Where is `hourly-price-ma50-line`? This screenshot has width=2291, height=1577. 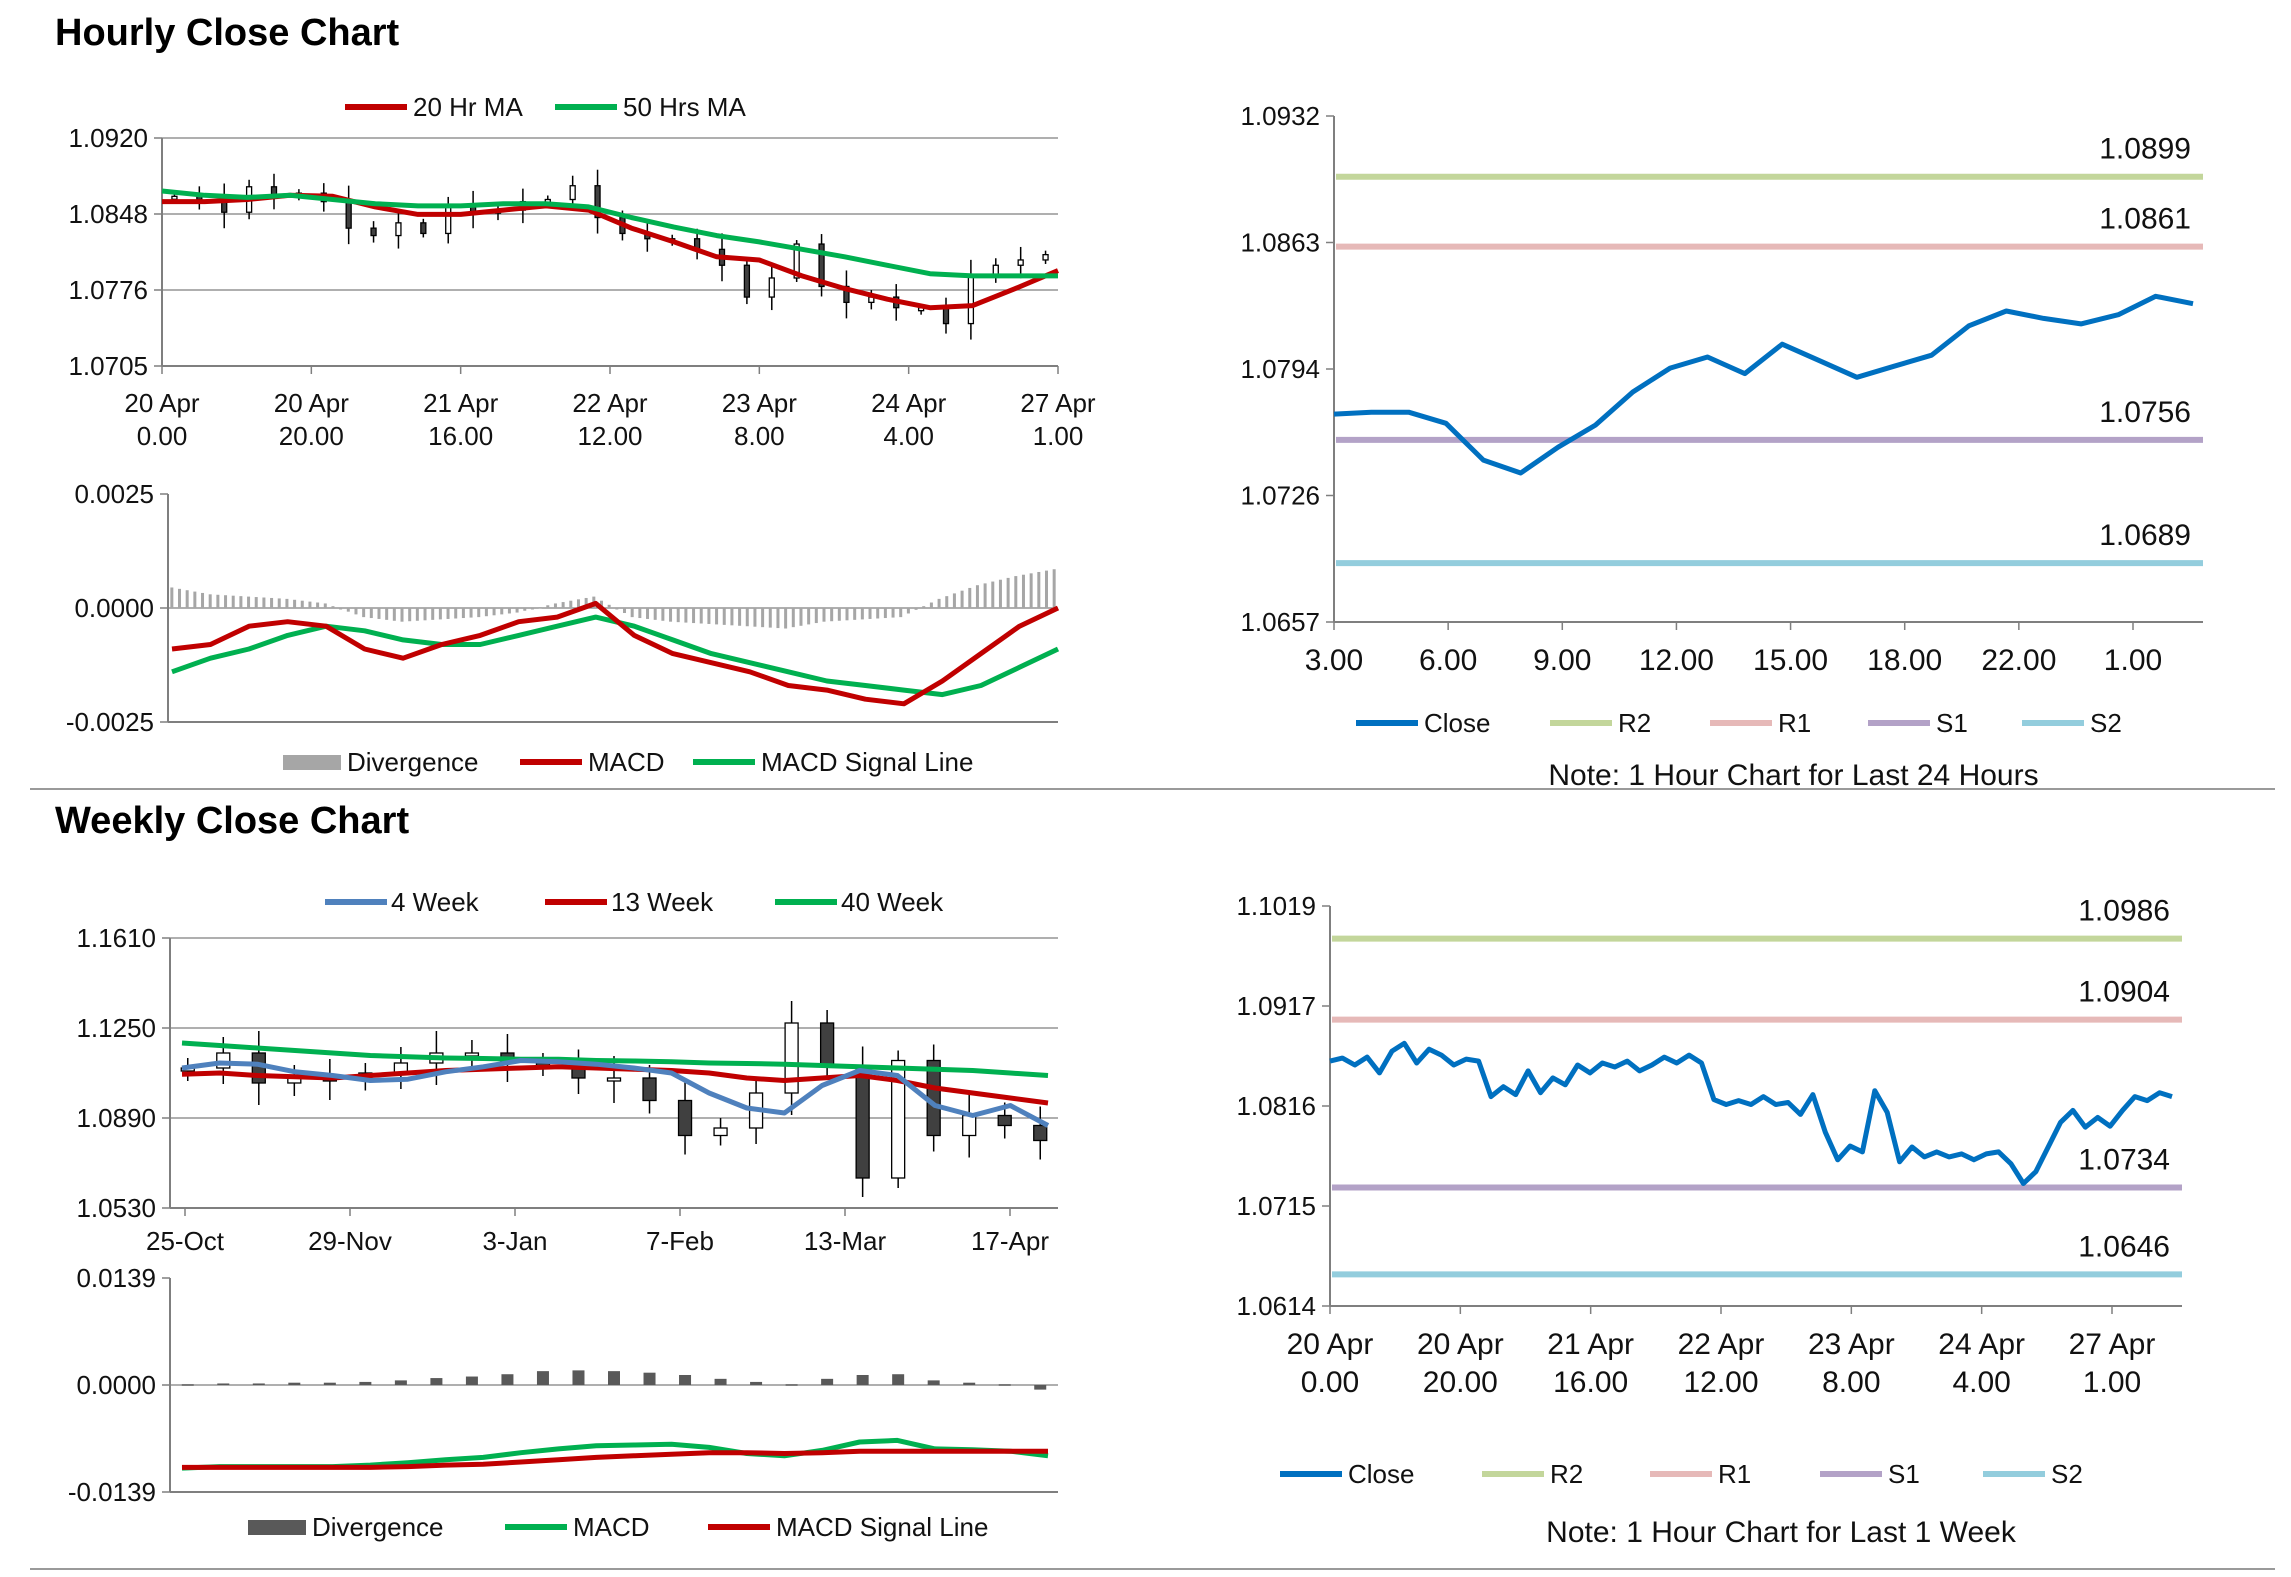
hourly-price-ma50-line is located at coordinates (609, 233).